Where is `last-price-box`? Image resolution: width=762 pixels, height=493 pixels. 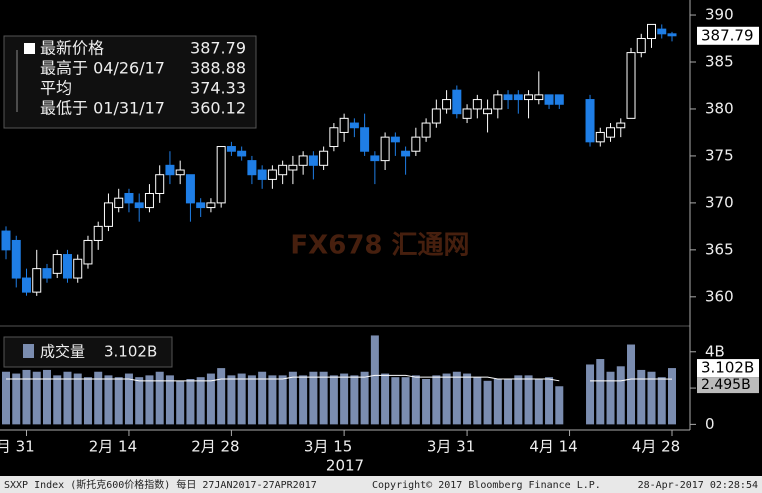
last-price-box is located at coordinates (728, 35).